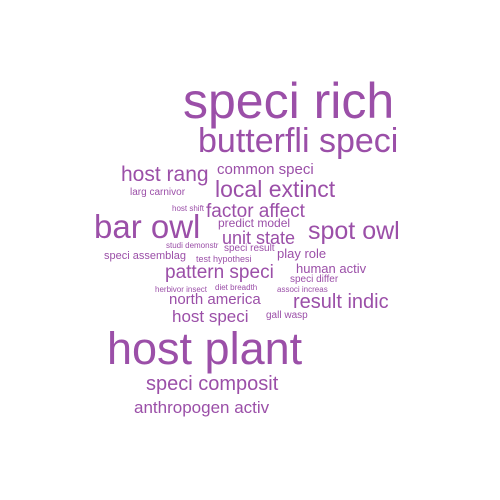 This screenshot has height=500, width=500. Describe the element at coordinates (302, 289) in the screenshot. I see `word-associ-increas: associ increas` at that location.